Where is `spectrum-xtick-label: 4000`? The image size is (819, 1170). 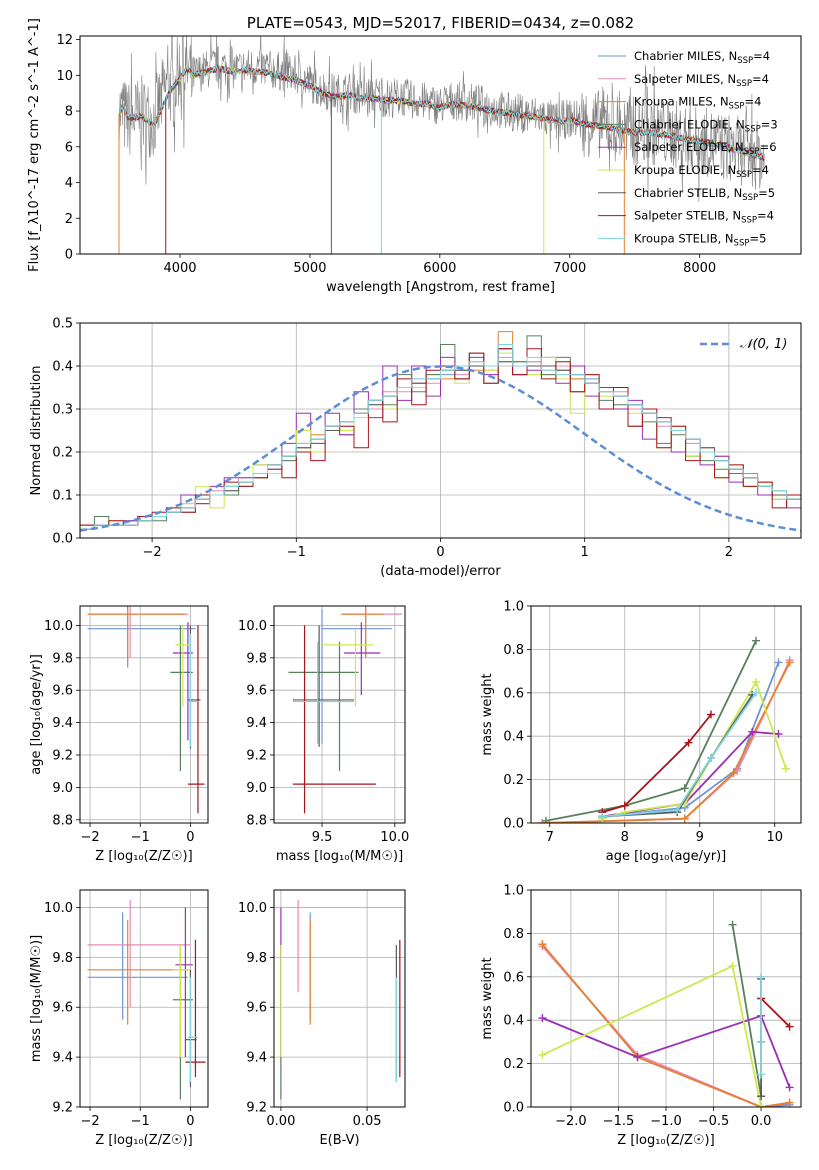 spectrum-xtick-label: 4000 is located at coordinates (179, 268).